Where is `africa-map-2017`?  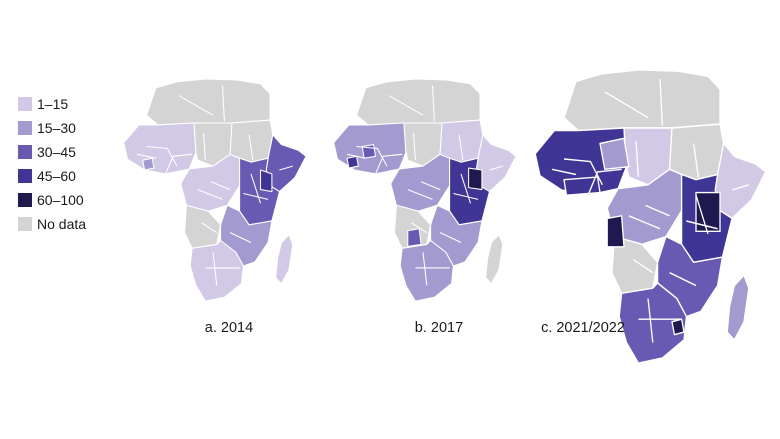 africa-map-2017 is located at coordinates (425, 190).